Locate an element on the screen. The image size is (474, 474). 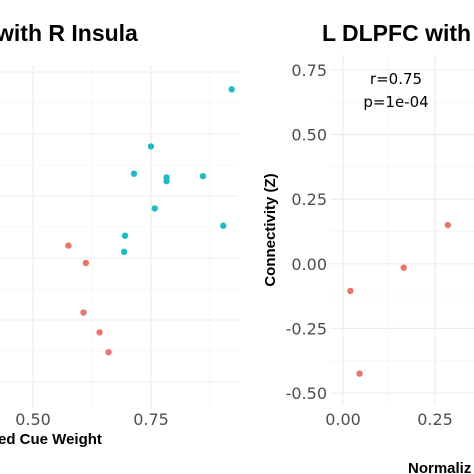
right-points is located at coordinates (399, 299).